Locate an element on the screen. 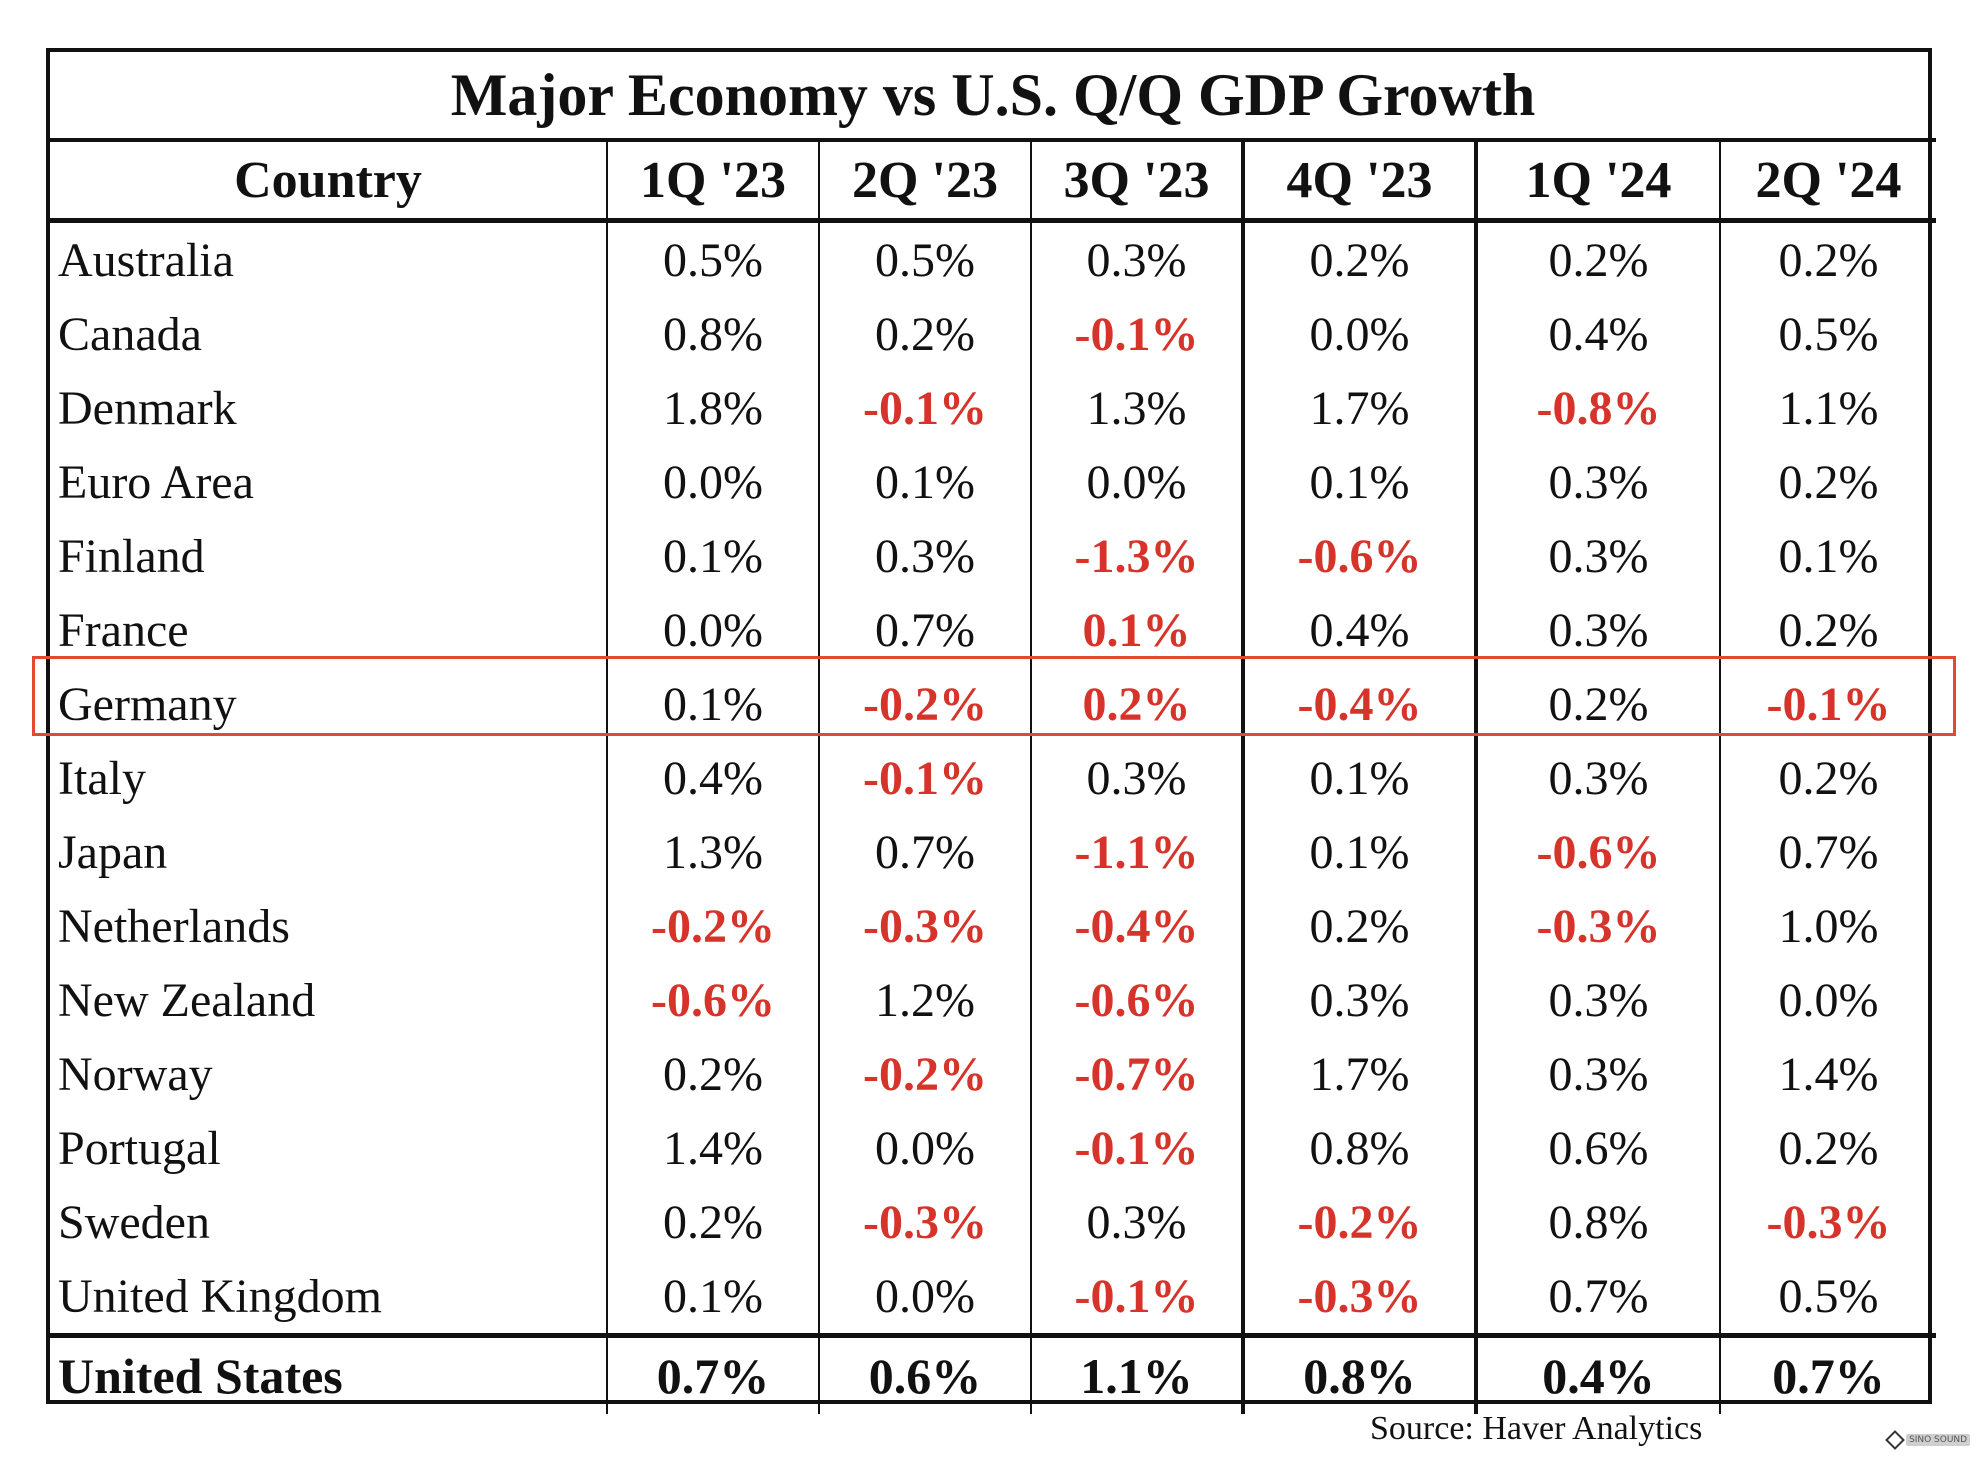 The image size is (1984, 1460). country-cell: Canada is located at coordinates (130, 334).